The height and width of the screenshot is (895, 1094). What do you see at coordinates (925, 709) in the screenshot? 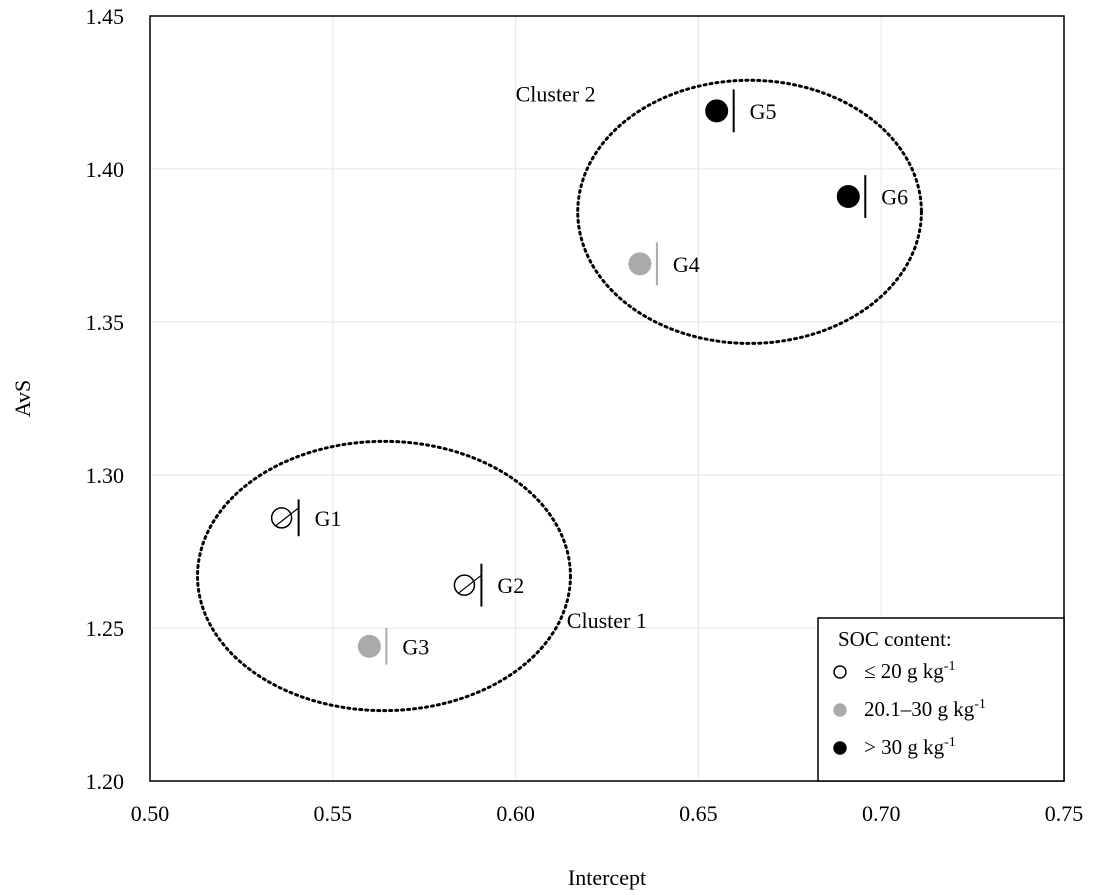
I see `legend-label: 20.1–30 g kg-1` at bounding box center [925, 709].